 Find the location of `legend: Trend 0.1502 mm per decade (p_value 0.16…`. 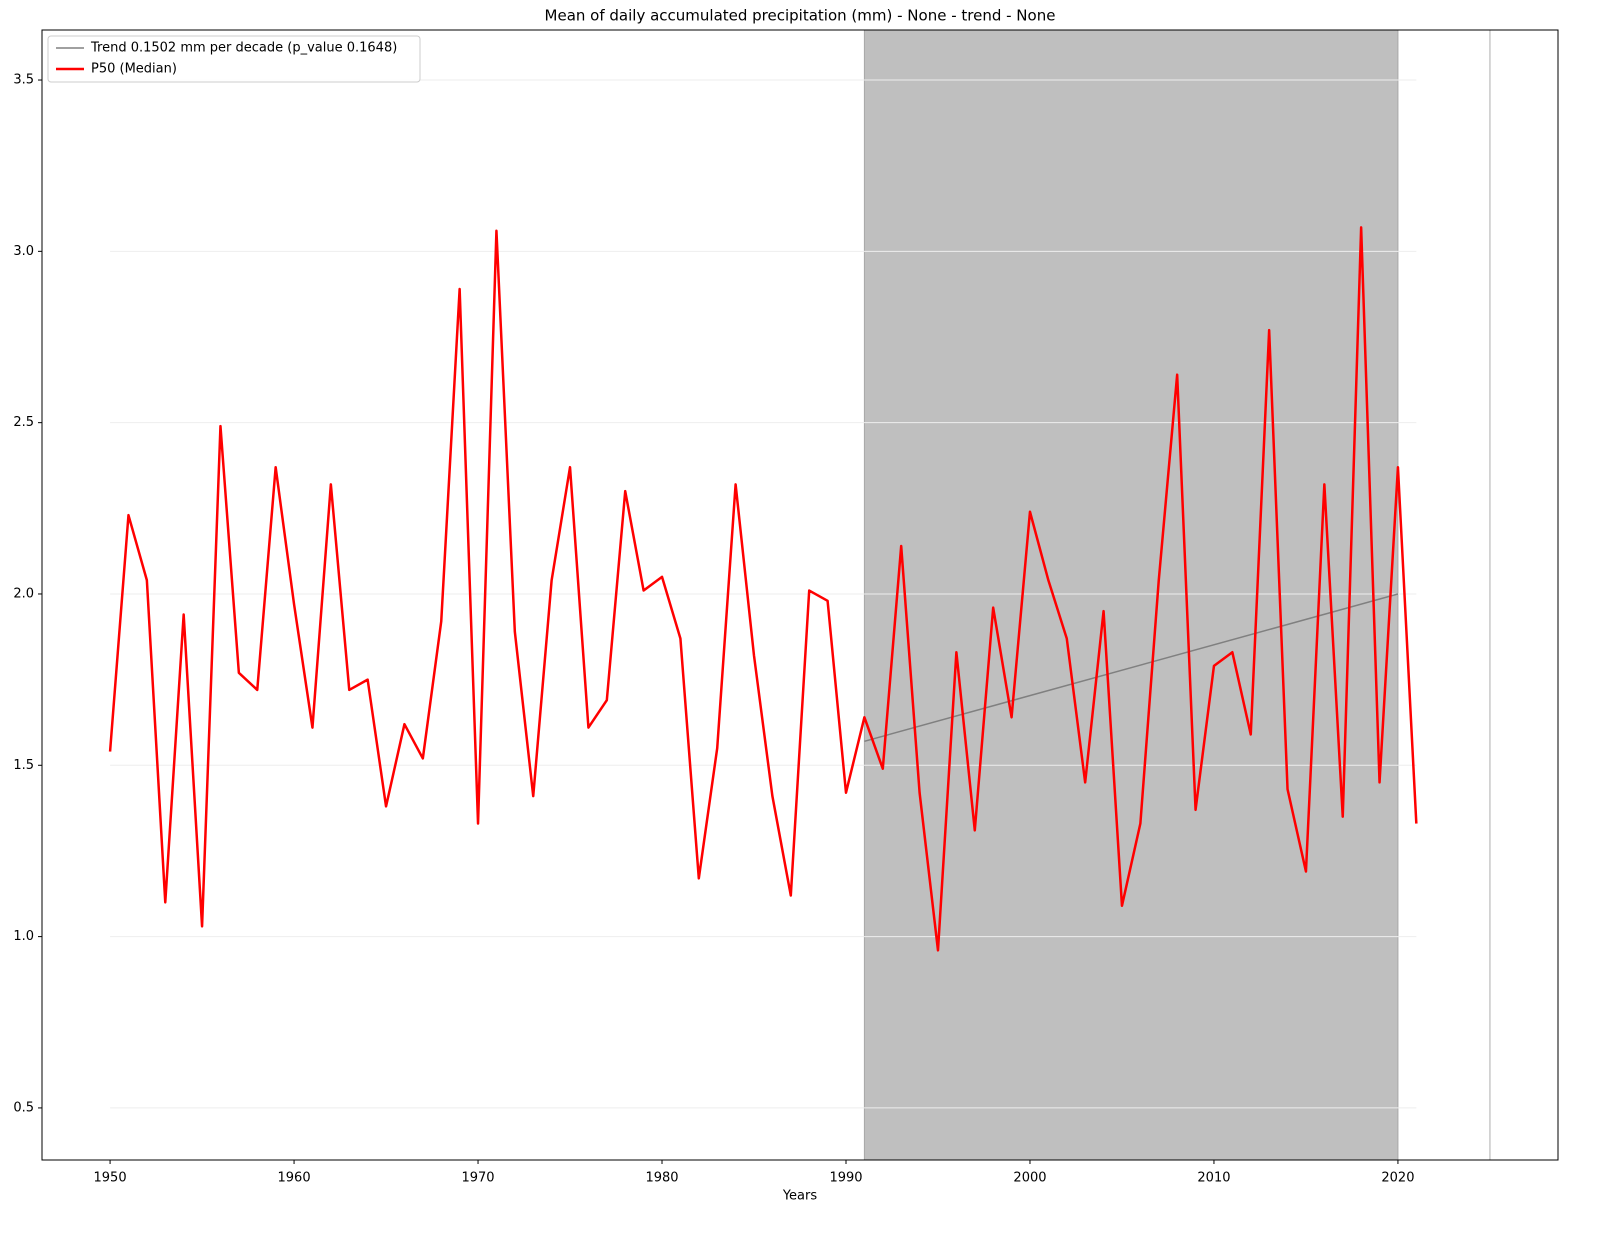

legend: Trend 0.1502 mm per decade (p_value 0.16… is located at coordinates (234, 59).